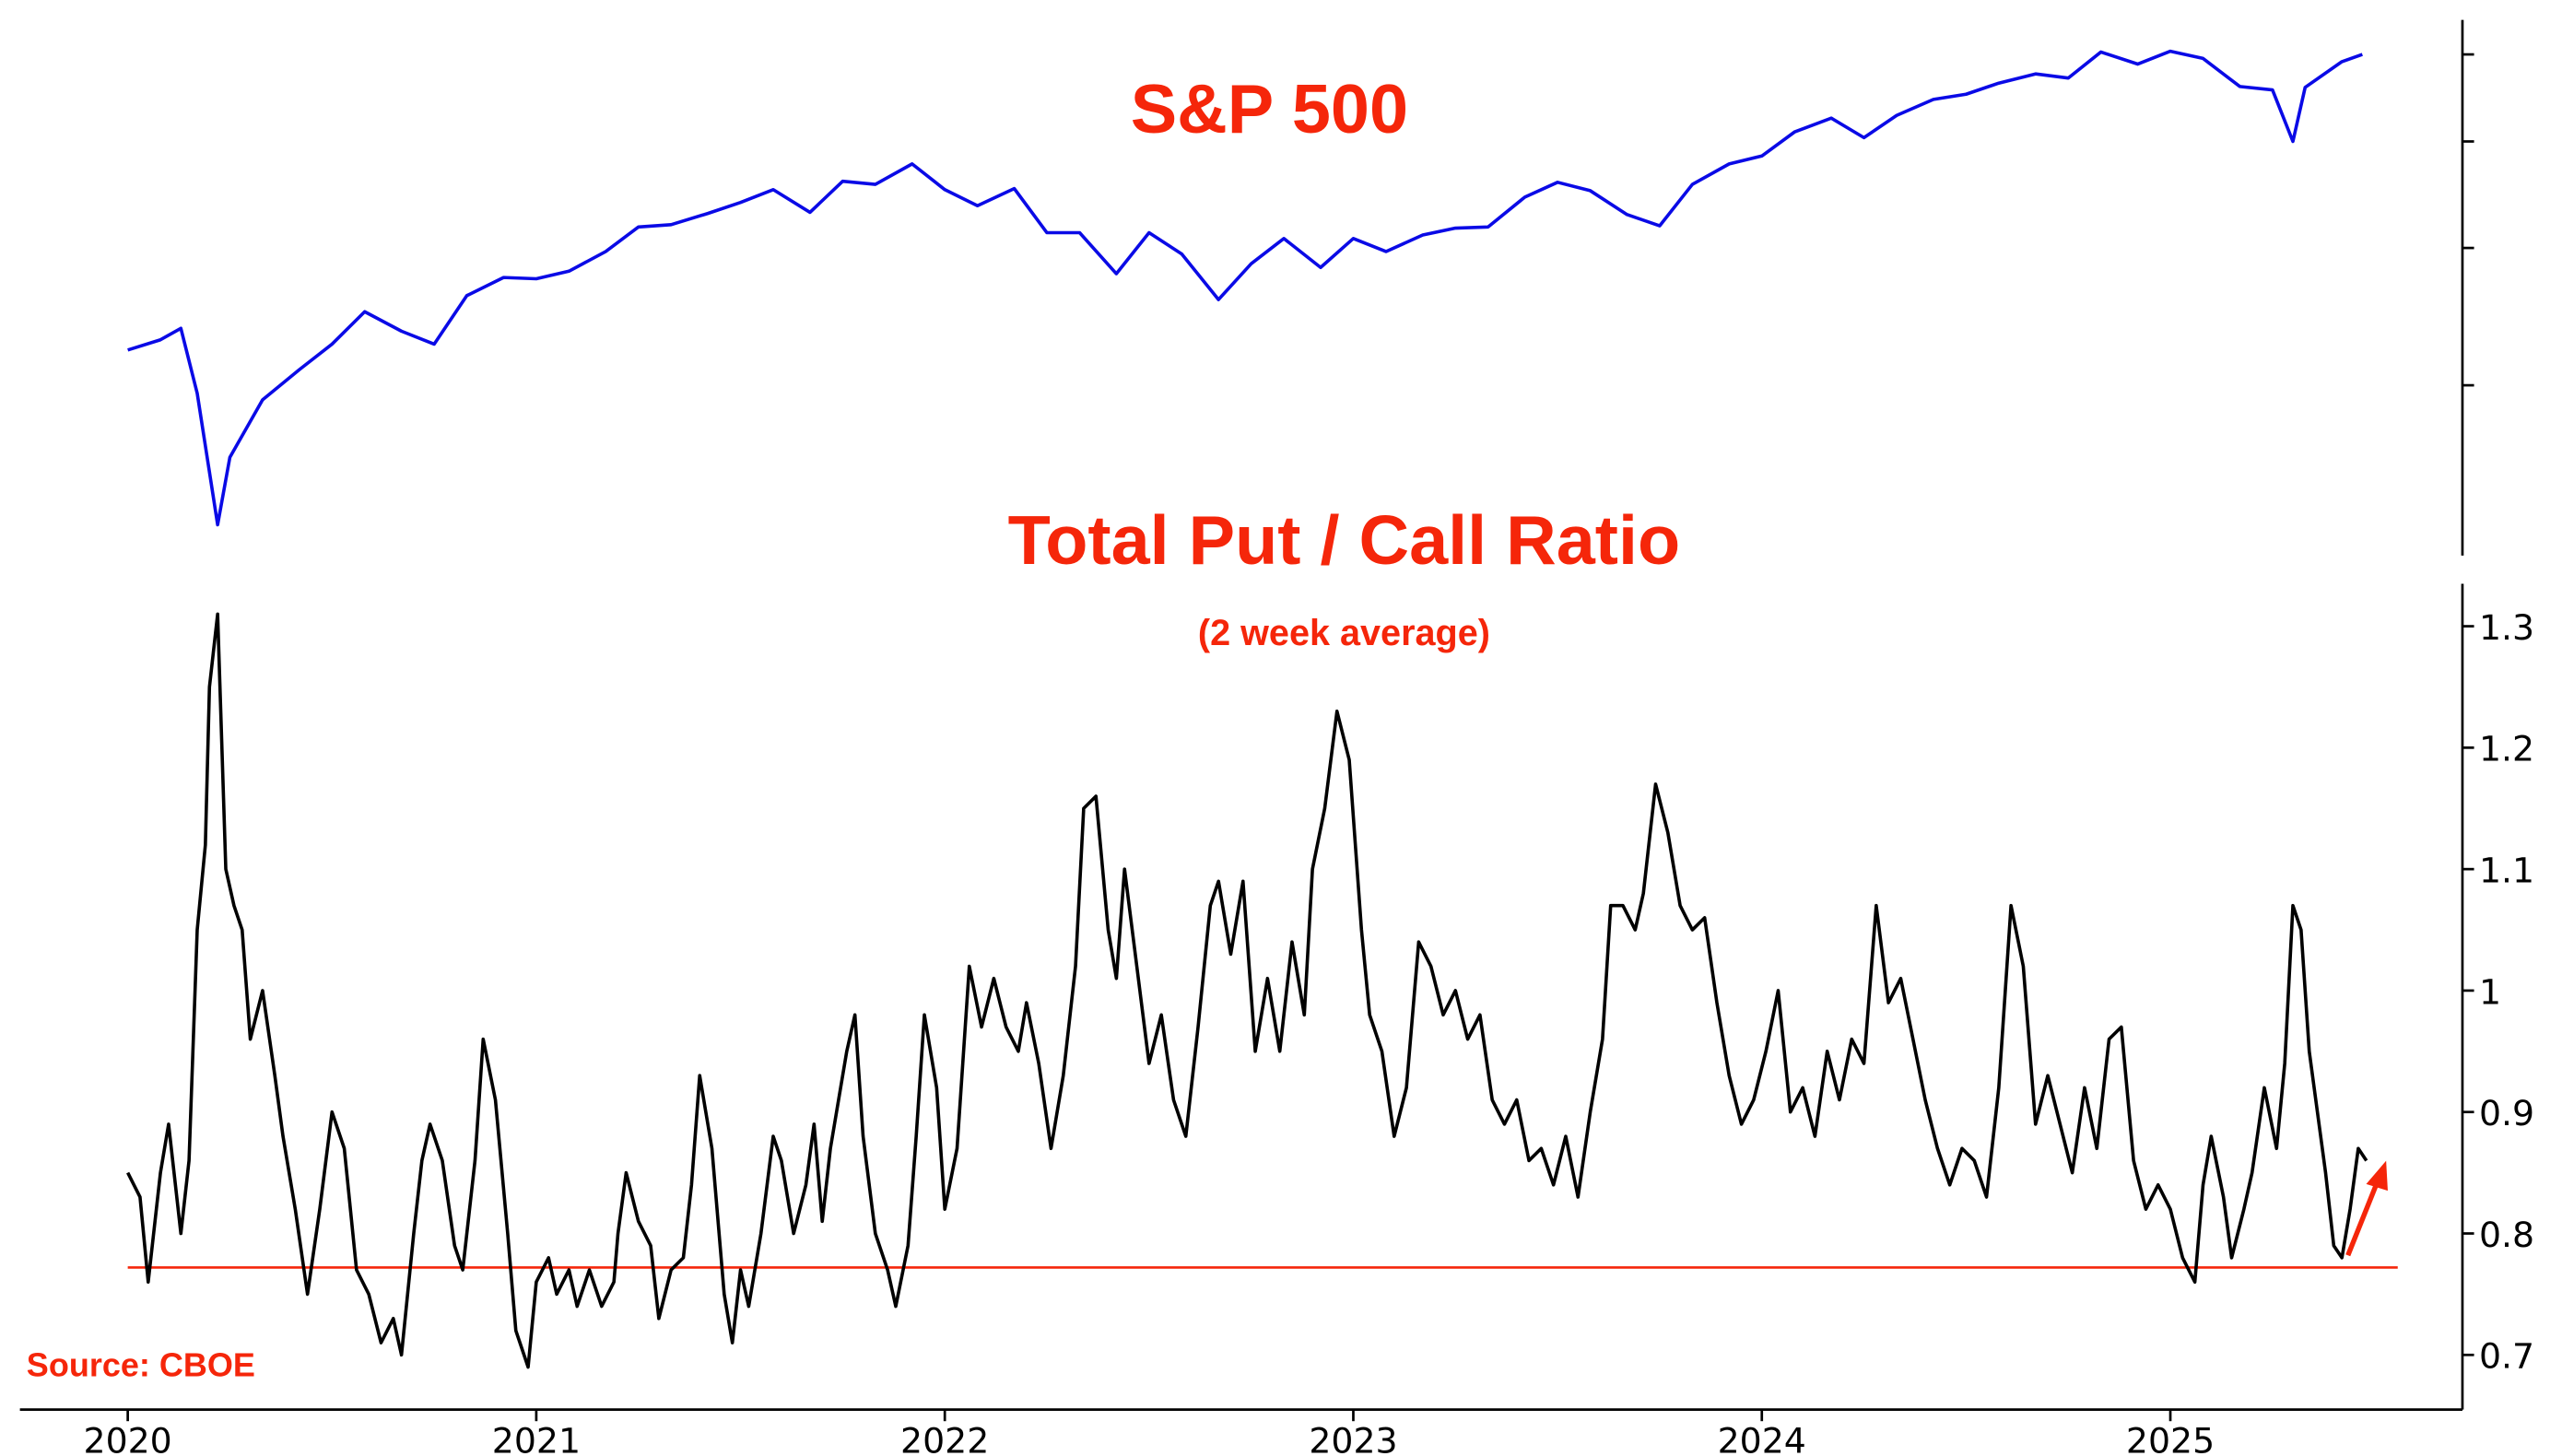 The height and width of the screenshot is (1456, 2562). What do you see at coordinates (141, 1365) in the screenshot?
I see `source-note: Source: CBOE` at bounding box center [141, 1365].